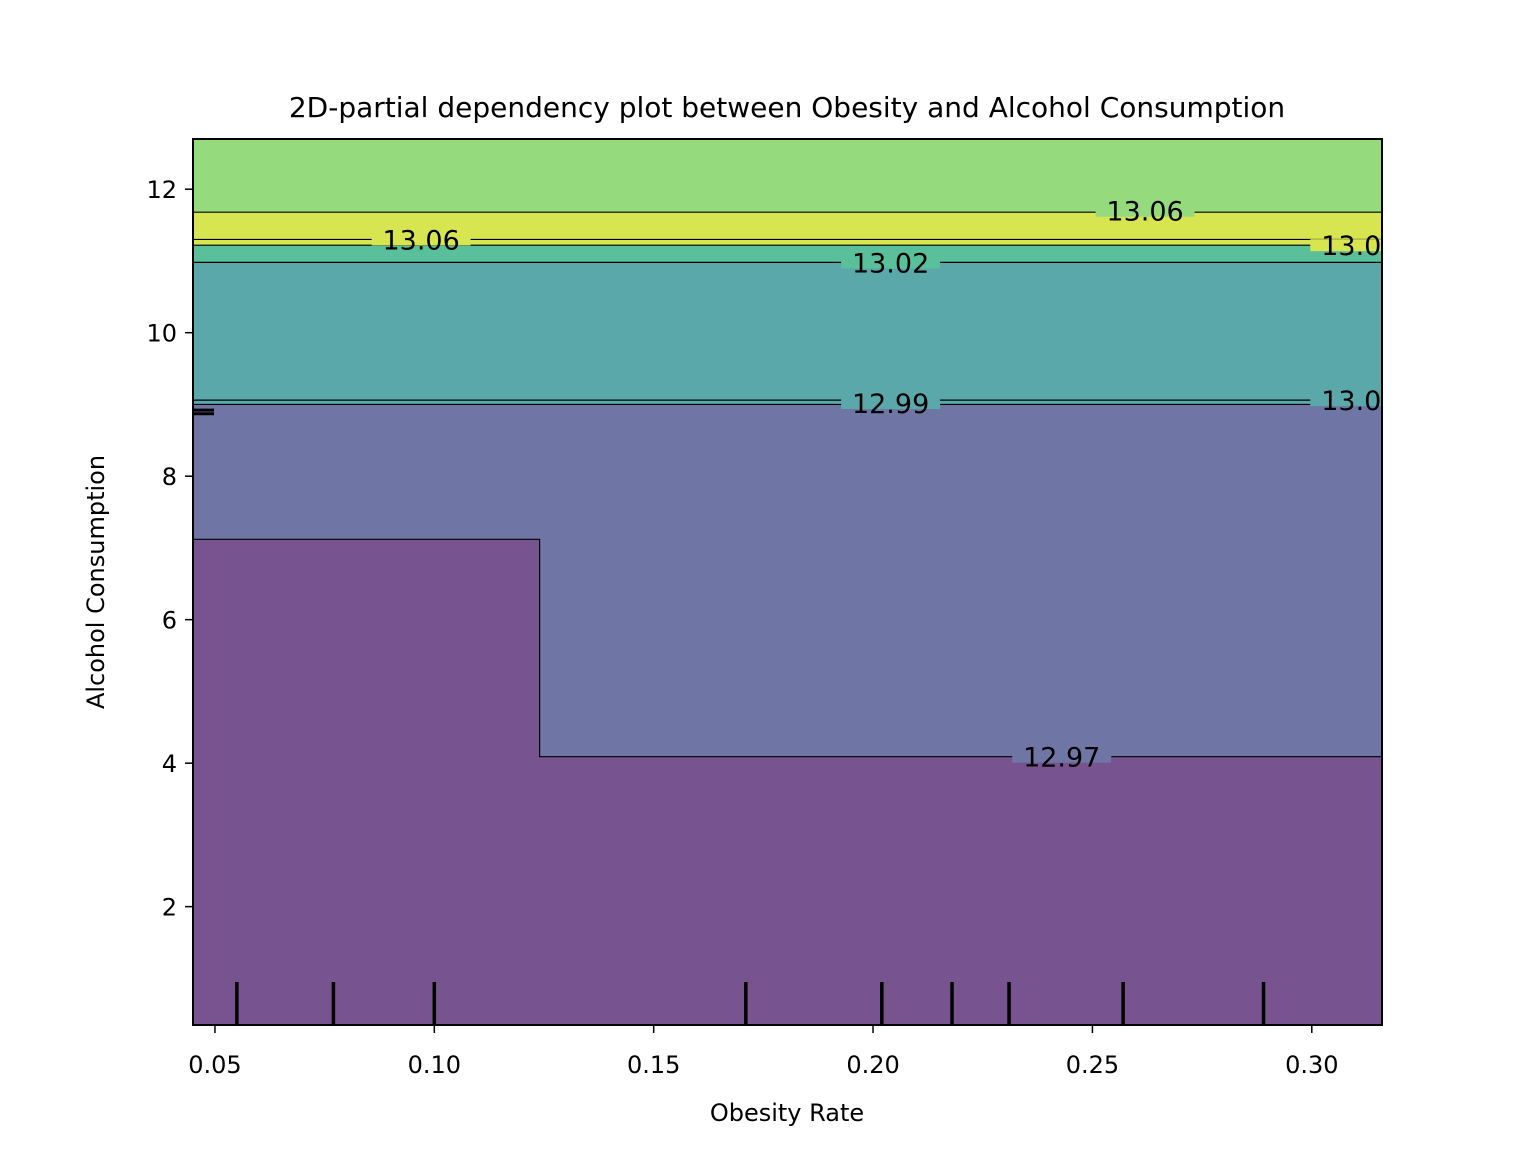 This screenshot has height=1152, width=1536. What do you see at coordinates (169, 477) in the screenshot?
I see `y-tick-label: 8` at bounding box center [169, 477].